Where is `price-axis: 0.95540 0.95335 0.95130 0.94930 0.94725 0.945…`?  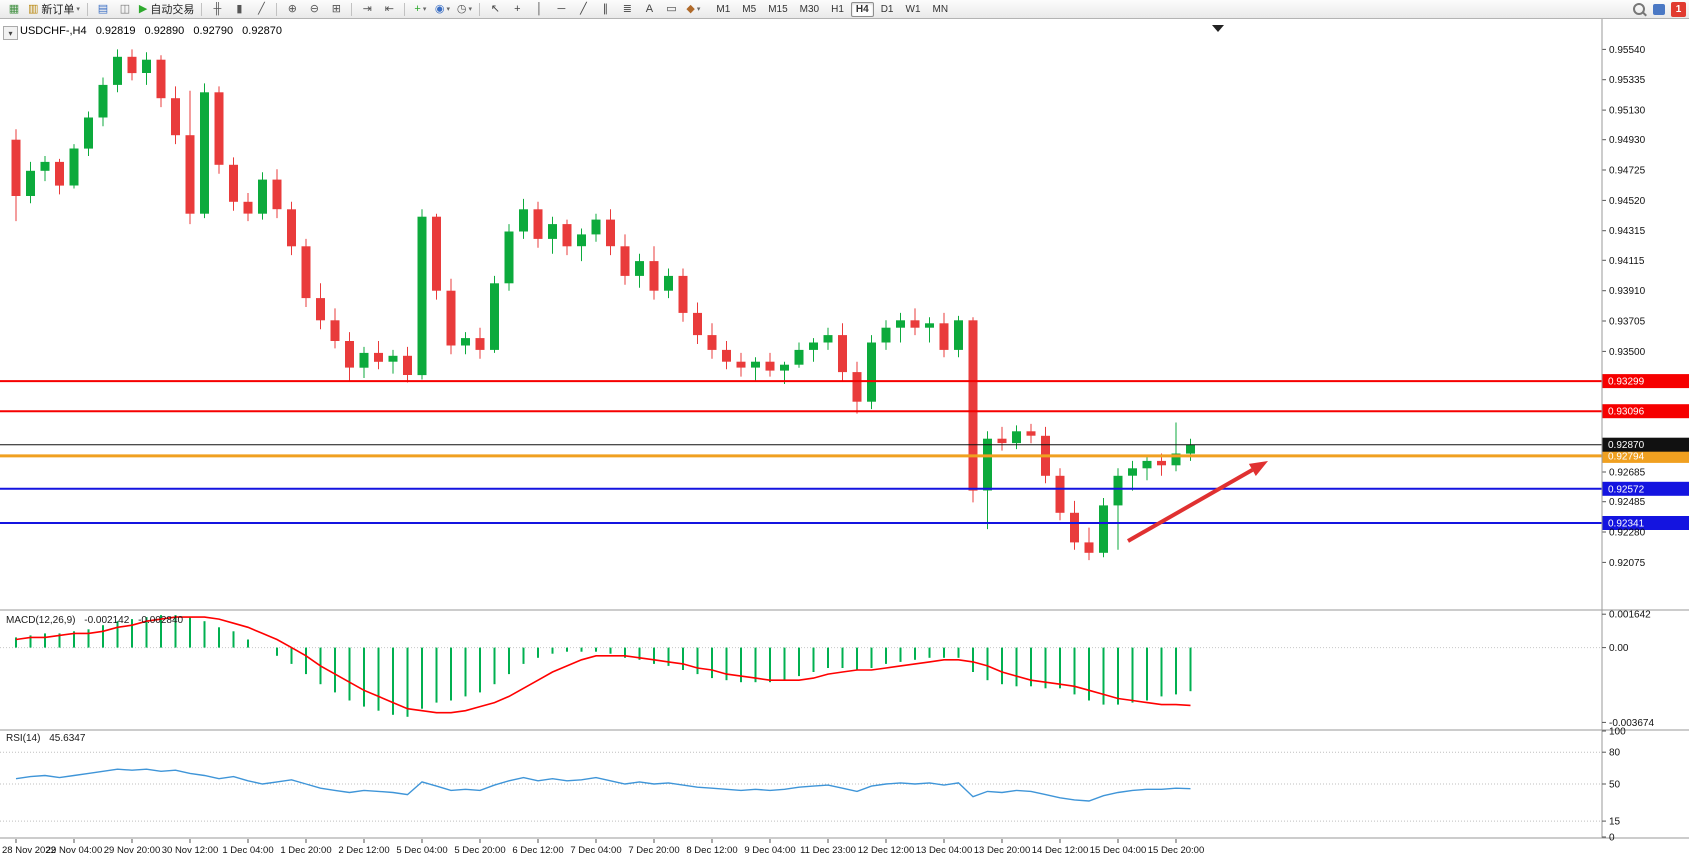 price-axis: 0.95540 0.95335 0.95130 0.94930 0.94725 0.945… is located at coordinates (1624, 307).